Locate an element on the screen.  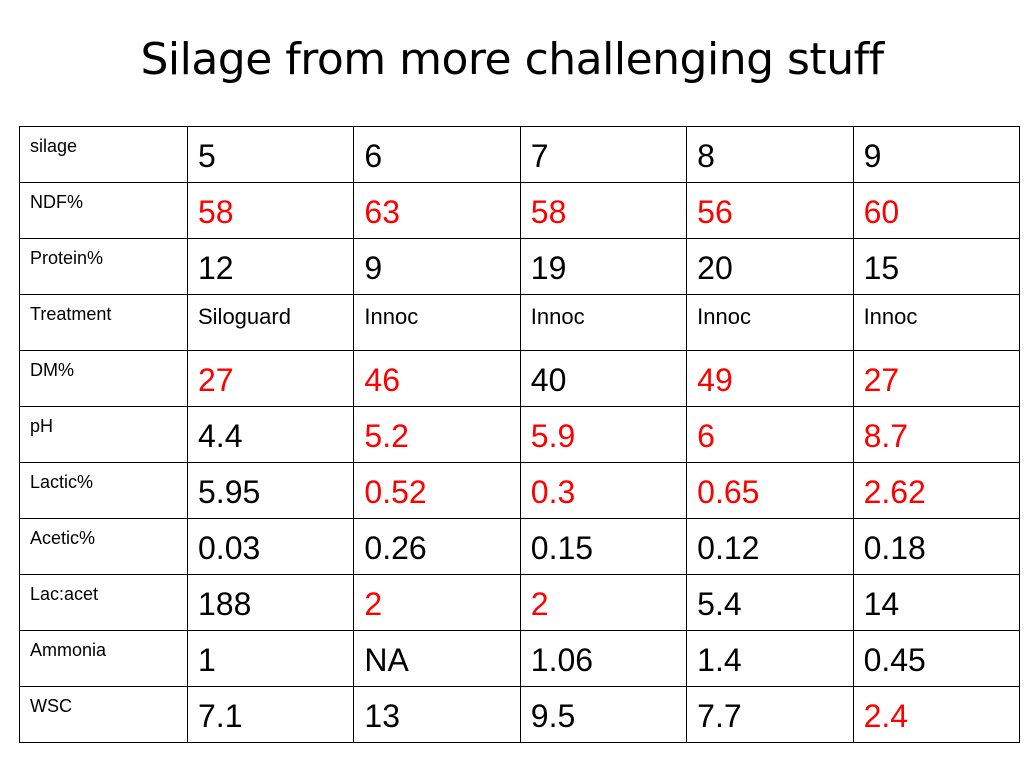
table-cell: 7.7 is located at coordinates (770, 714).